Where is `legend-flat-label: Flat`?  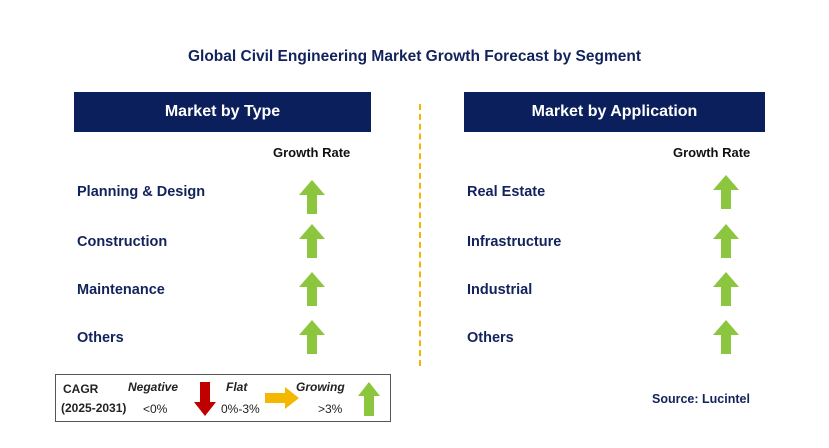 legend-flat-label: Flat is located at coordinates (237, 387).